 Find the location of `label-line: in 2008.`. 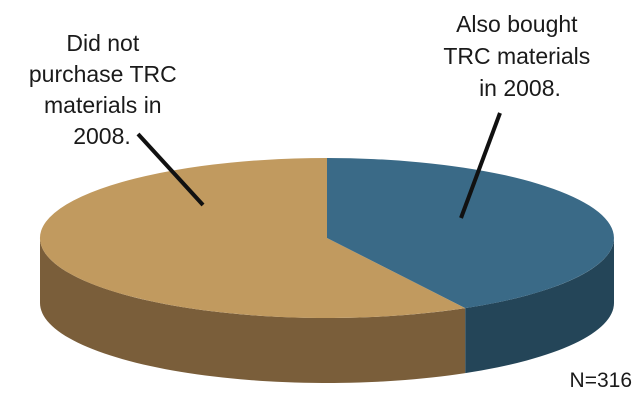

label-line: in 2008. is located at coordinates (520, 88).